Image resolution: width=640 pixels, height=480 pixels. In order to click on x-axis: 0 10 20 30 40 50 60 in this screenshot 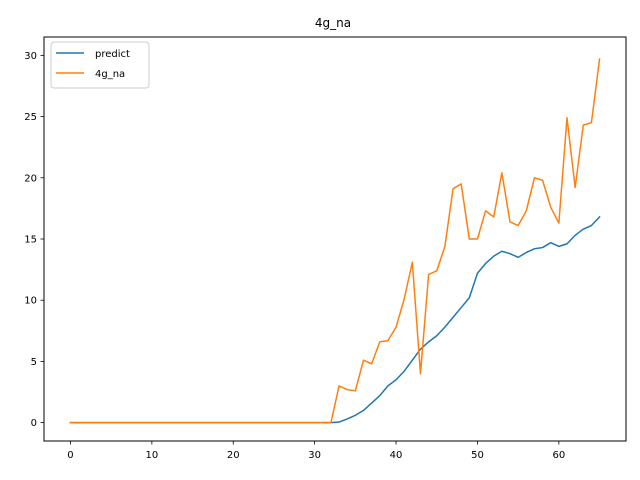, I will do `click(316, 451)`.